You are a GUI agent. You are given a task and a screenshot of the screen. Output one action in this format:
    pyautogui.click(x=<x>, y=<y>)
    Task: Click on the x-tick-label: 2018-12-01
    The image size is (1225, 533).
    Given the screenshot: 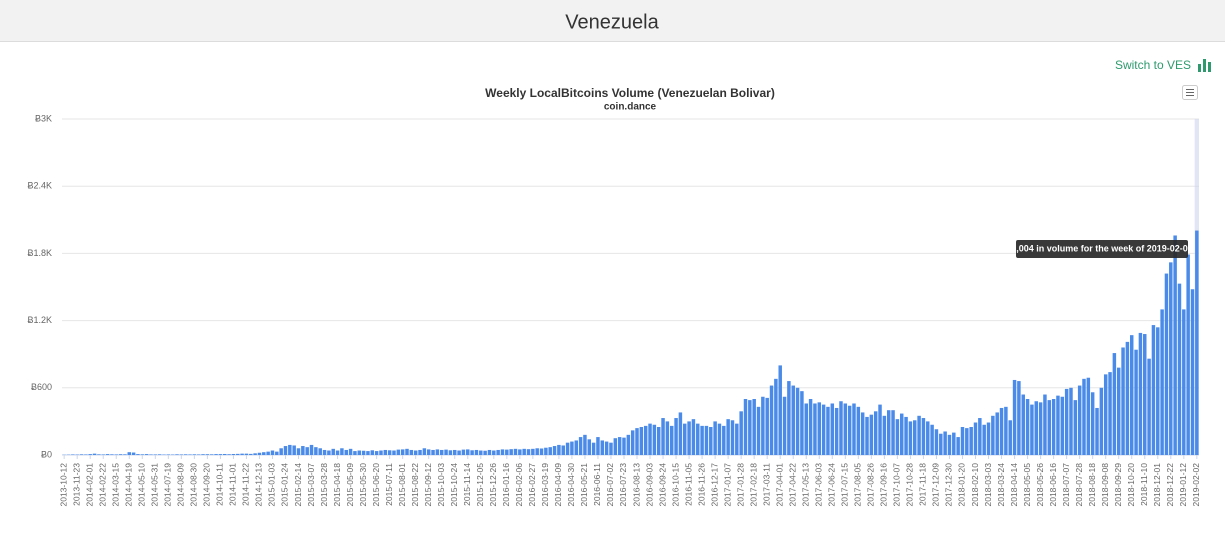 What is the action you would take?
    pyautogui.click(x=1157, y=485)
    